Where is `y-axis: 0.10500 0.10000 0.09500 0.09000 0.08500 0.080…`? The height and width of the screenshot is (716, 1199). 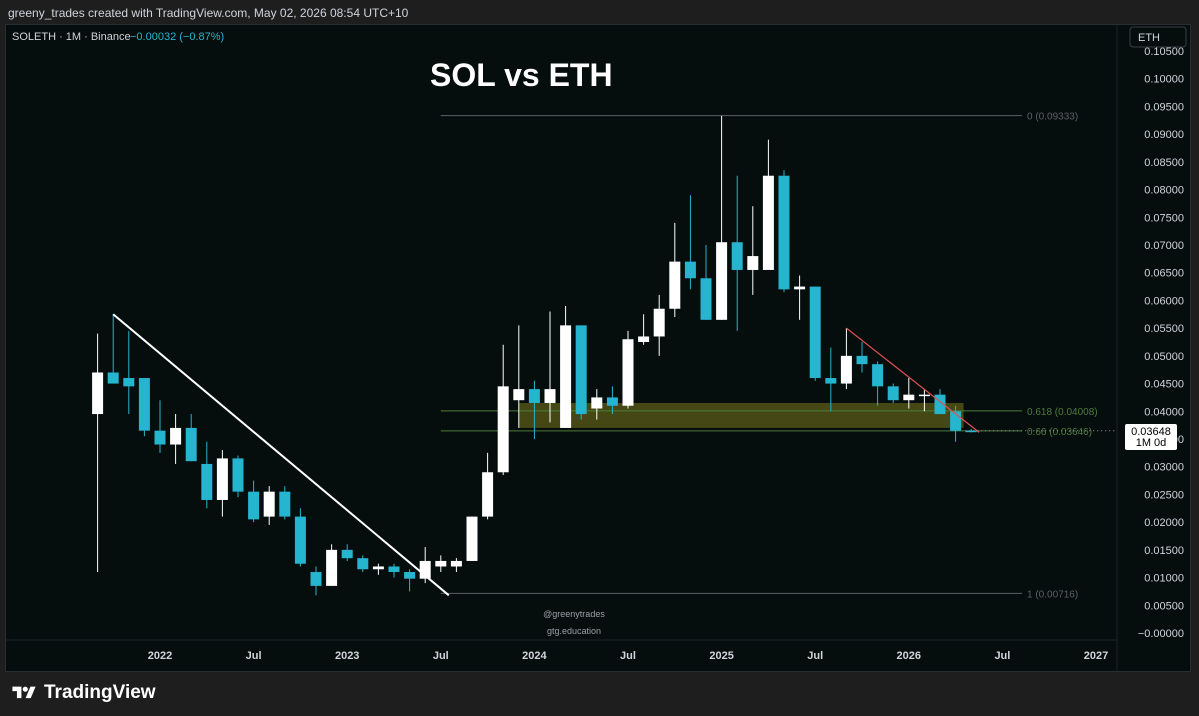
y-axis: 0.10500 0.10000 0.09500 0.09000 0.08500 0.080… is located at coordinates (1161, 343).